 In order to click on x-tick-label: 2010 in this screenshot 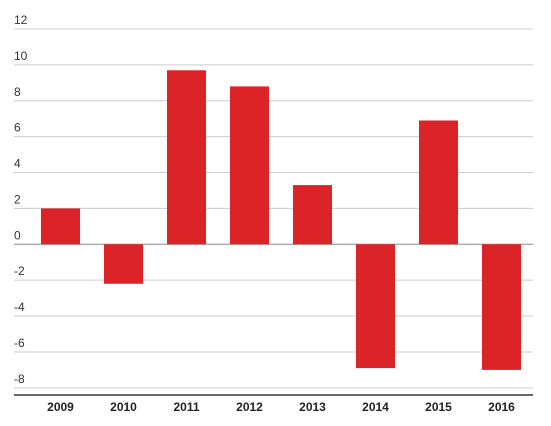, I will do `click(123, 407)`.